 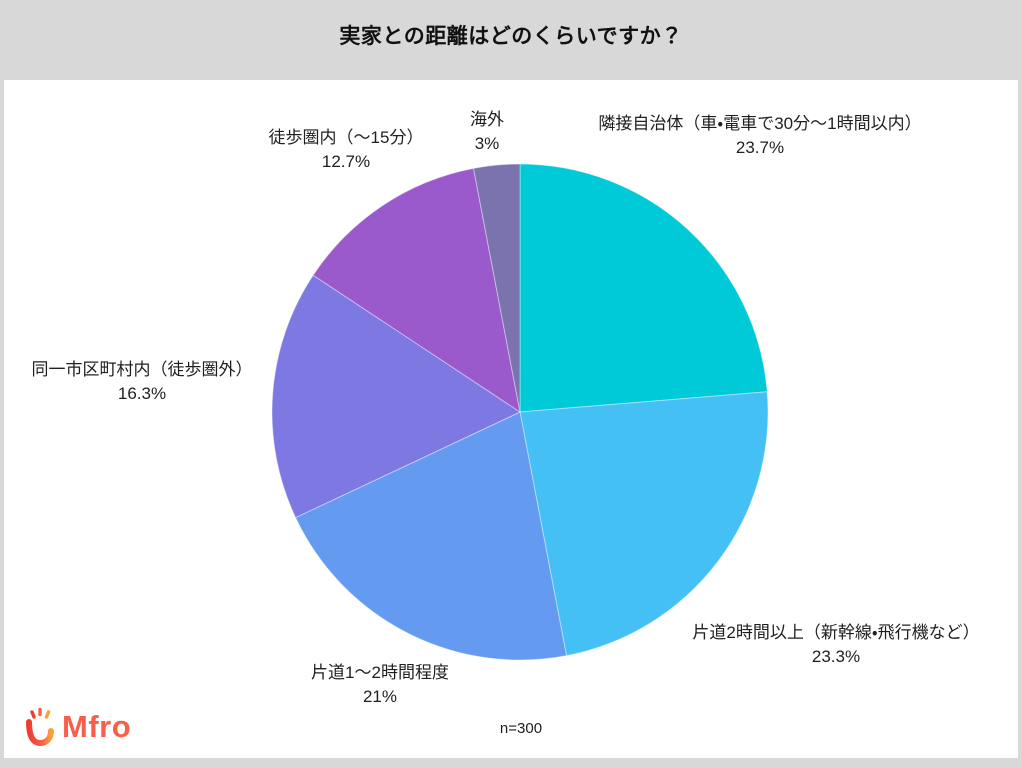 I want to click on mfro-logo-icon, so click(x=39, y=727).